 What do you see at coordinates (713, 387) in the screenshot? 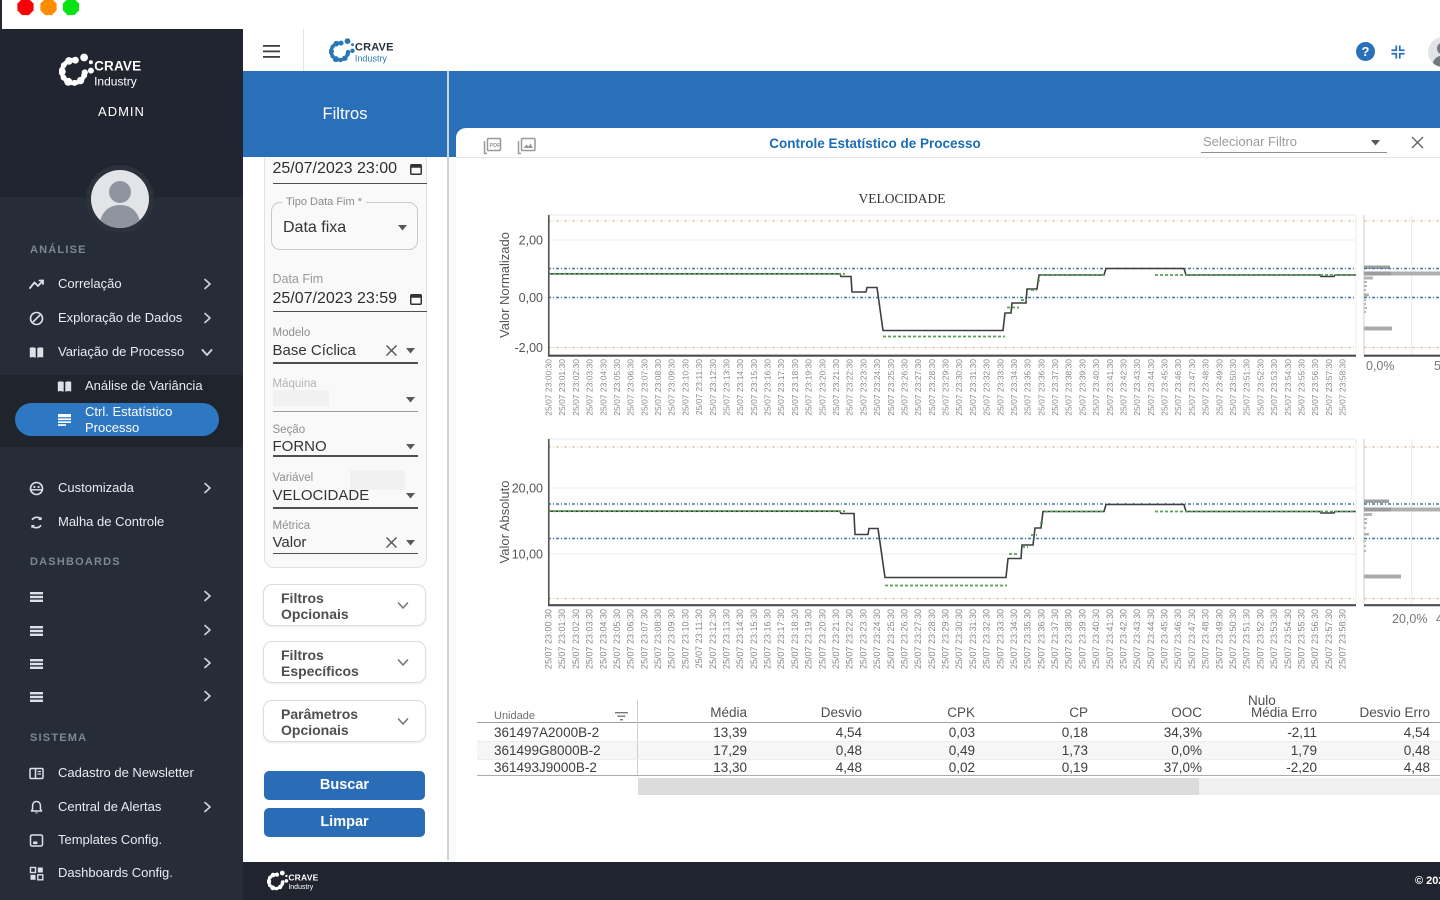
I see `svg-text: 25/07 23:12:30` at bounding box center [713, 387].